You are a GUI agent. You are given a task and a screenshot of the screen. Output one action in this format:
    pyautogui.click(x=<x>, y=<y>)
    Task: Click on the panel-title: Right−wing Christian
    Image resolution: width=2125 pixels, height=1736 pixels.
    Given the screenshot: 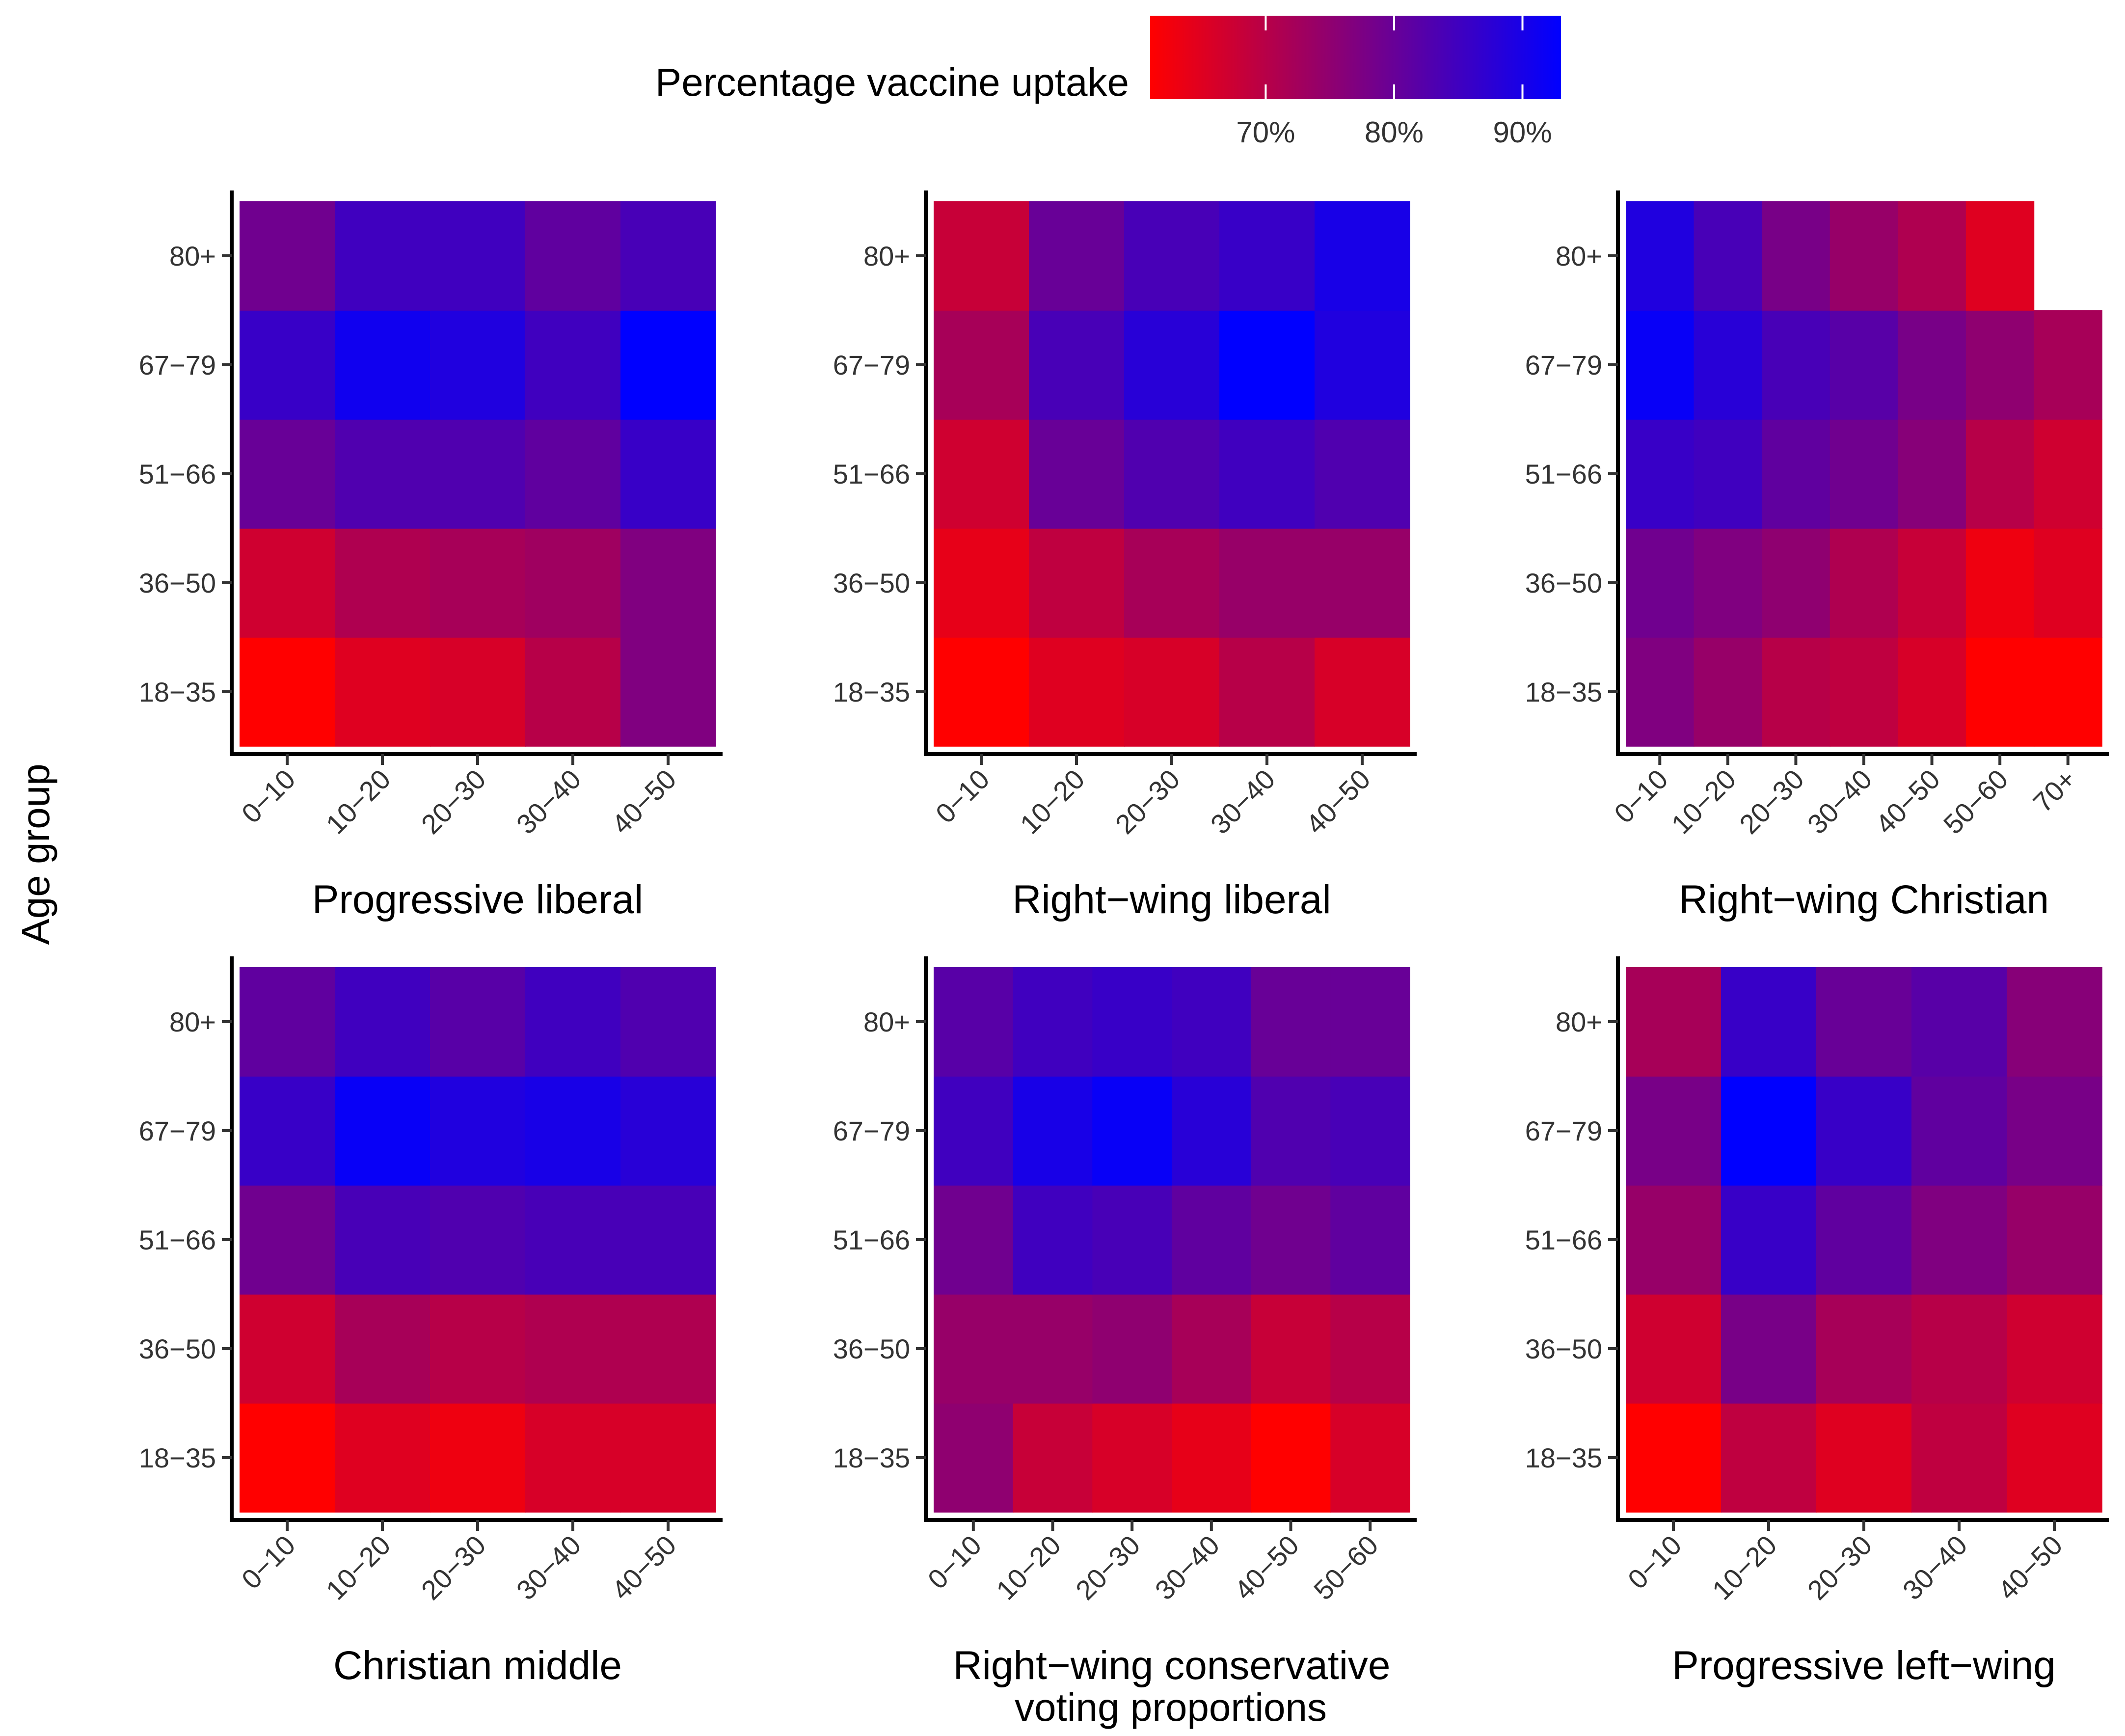 What is the action you would take?
    pyautogui.click(x=1864, y=899)
    